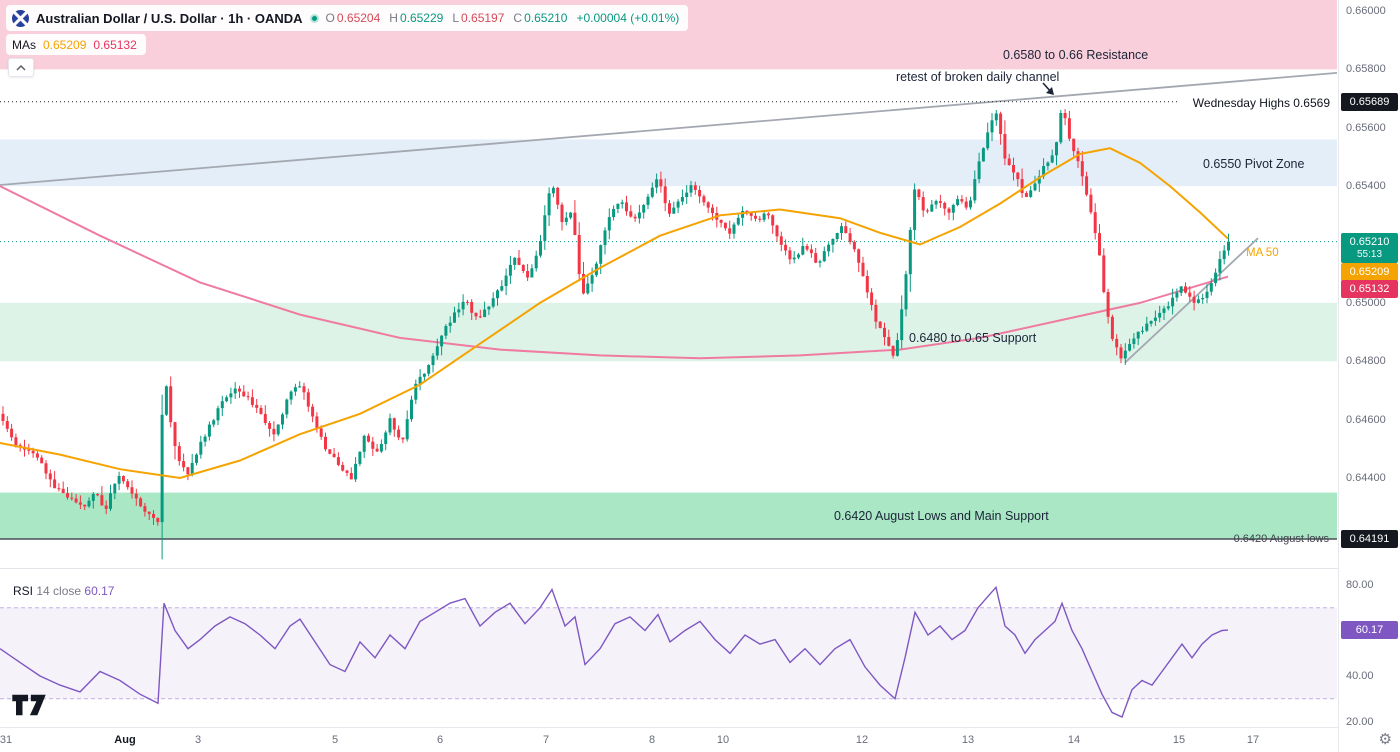  I want to click on chevron-up-icon, so click(21, 67).